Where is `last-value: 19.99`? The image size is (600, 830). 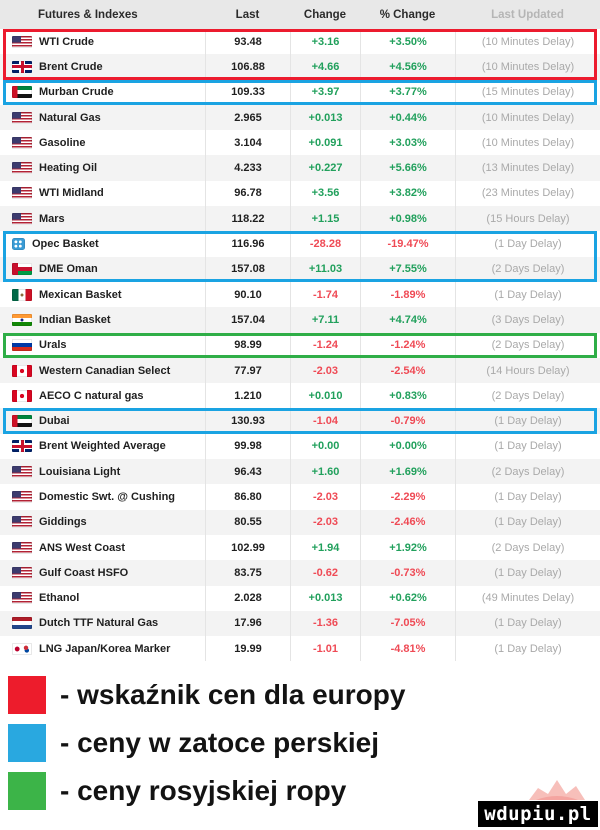
last-value: 19.99 is located at coordinates (248, 648).